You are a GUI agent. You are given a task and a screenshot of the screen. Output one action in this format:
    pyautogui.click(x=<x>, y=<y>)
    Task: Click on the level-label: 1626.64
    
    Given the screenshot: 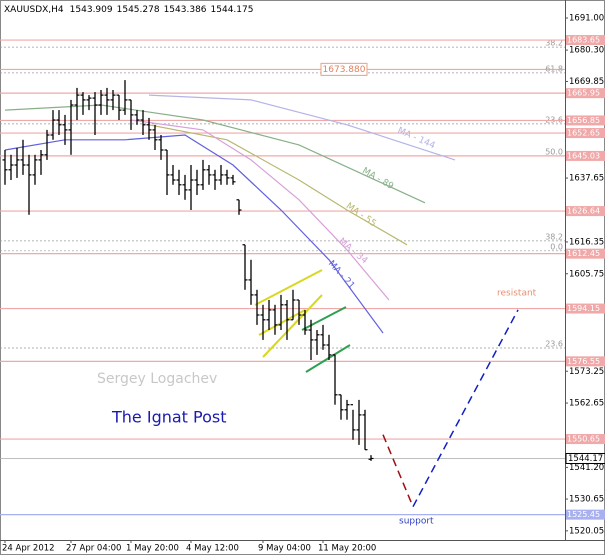 What is the action you would take?
    pyautogui.click(x=583, y=211)
    